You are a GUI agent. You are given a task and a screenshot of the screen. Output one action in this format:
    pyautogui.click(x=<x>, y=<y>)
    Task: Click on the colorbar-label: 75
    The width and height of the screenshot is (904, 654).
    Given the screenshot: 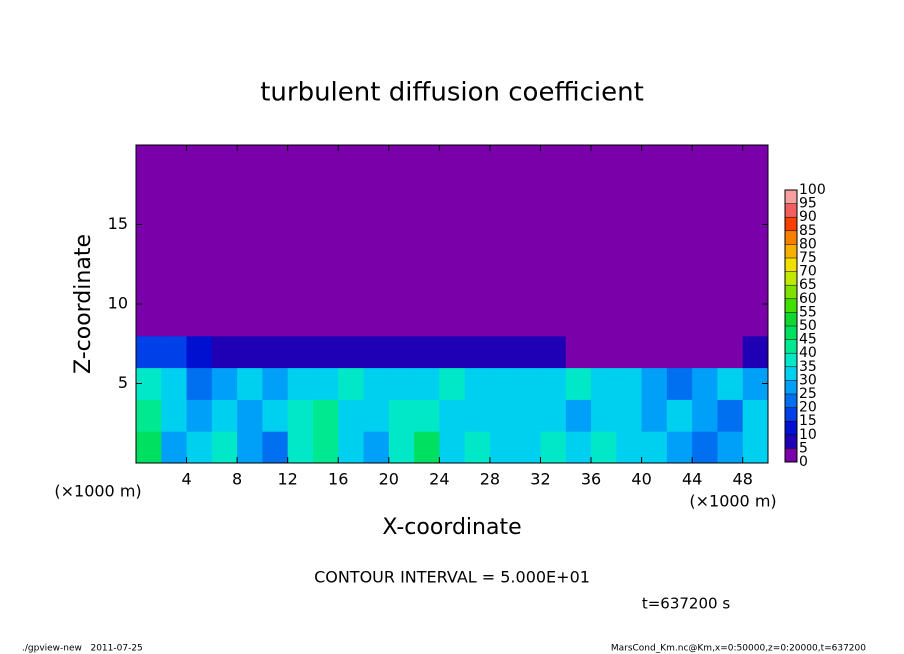 What is the action you would take?
    pyautogui.click(x=808, y=258)
    